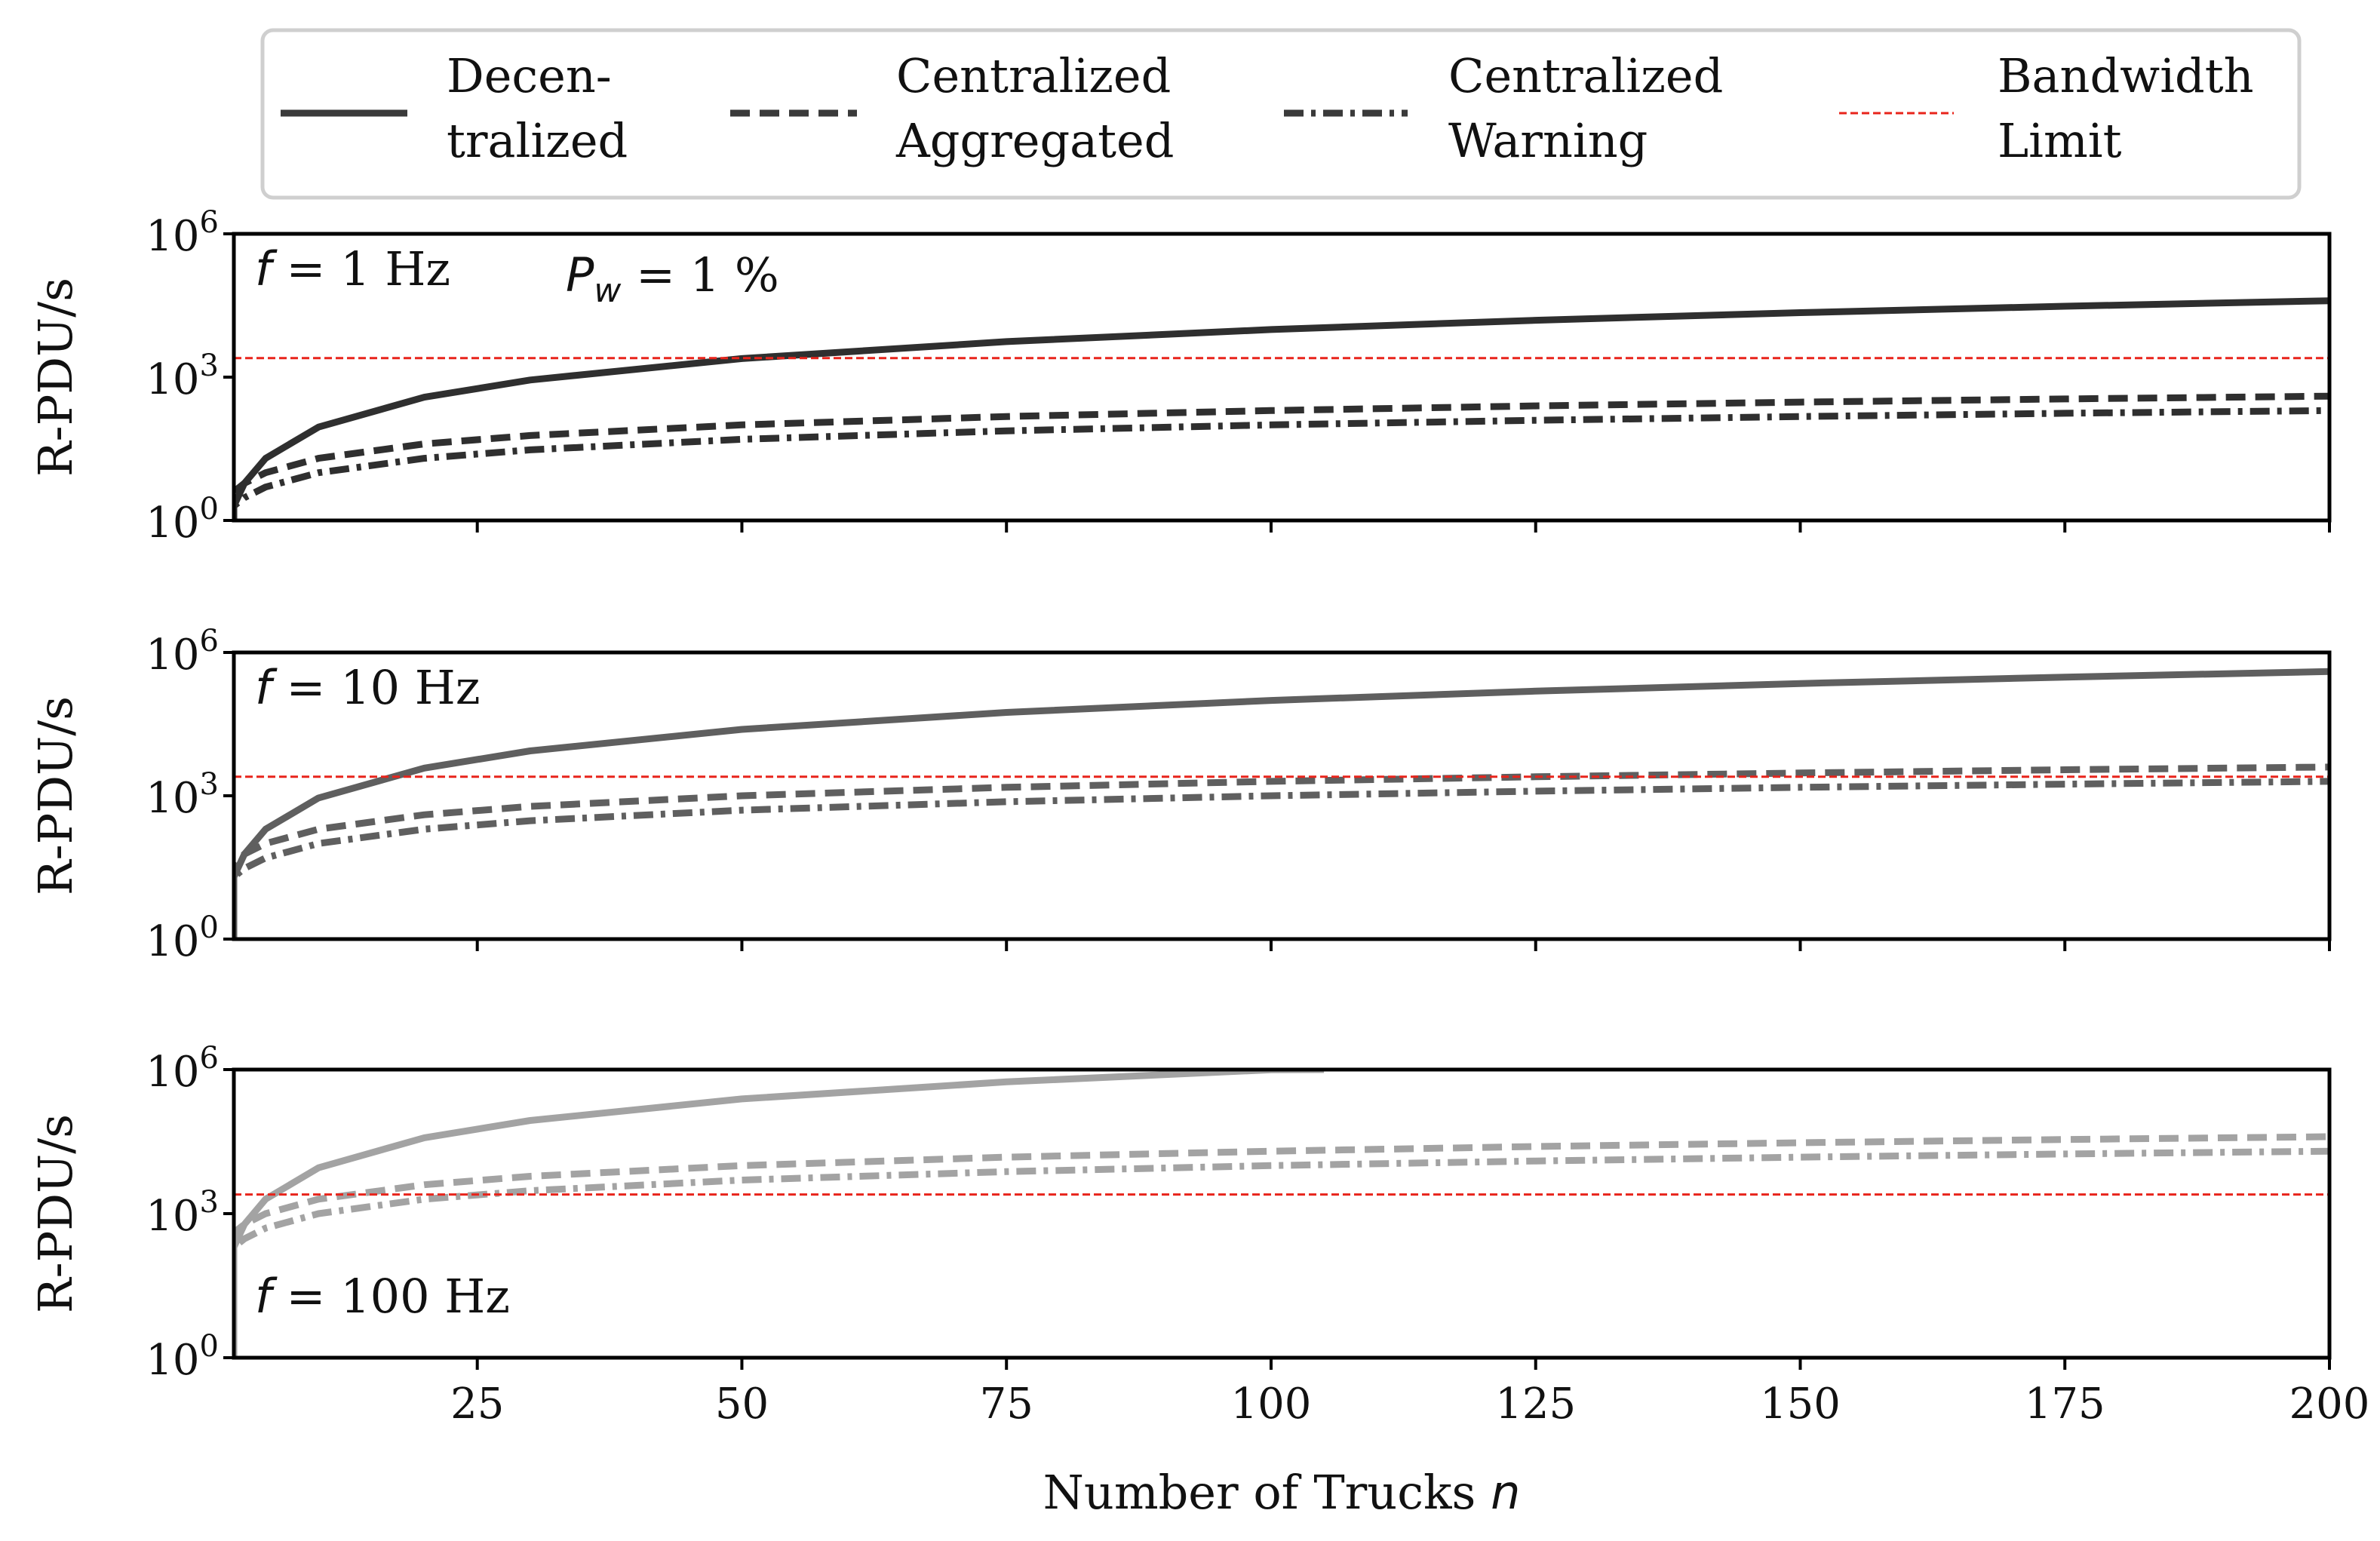 This screenshot has height=1541, width=2380. I want to click on legend-item-aggregated: Centralized Aggregated, so click(952, 108).